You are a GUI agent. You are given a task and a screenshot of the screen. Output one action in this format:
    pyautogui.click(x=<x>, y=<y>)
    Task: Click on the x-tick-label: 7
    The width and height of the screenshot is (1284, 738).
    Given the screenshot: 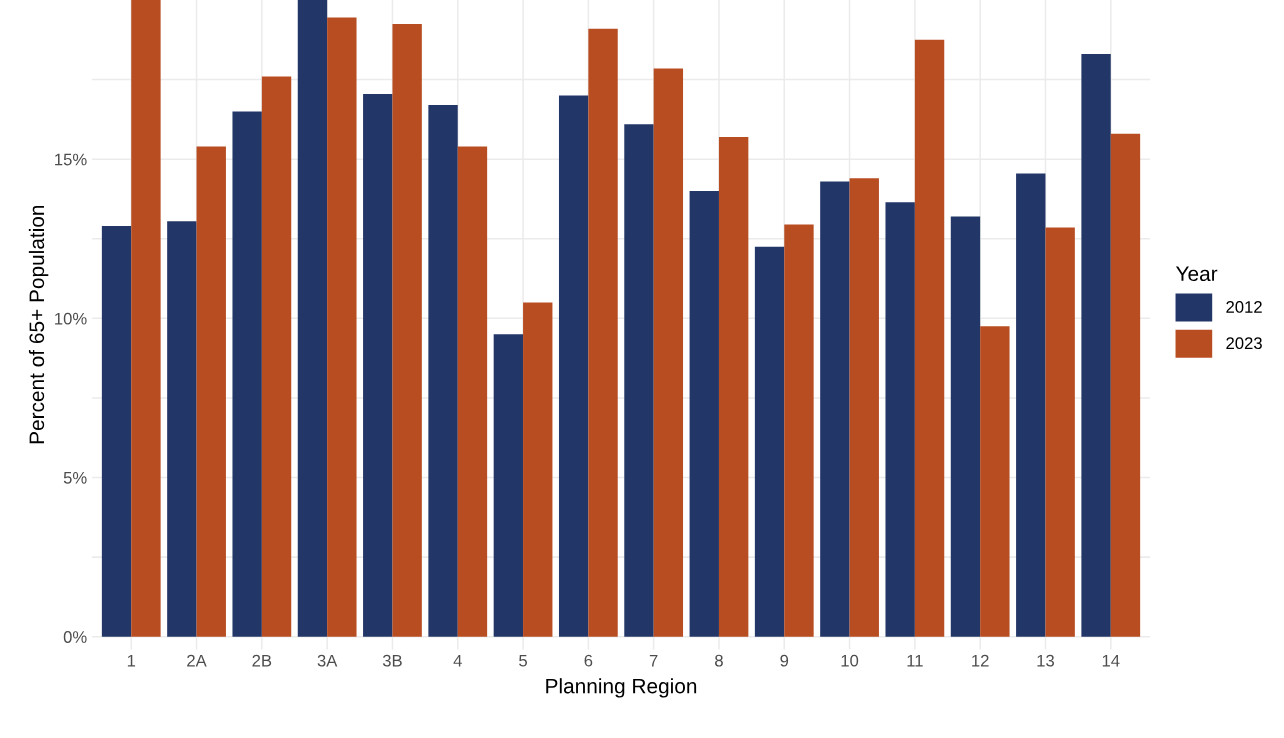 What is the action you would take?
    pyautogui.click(x=653, y=660)
    